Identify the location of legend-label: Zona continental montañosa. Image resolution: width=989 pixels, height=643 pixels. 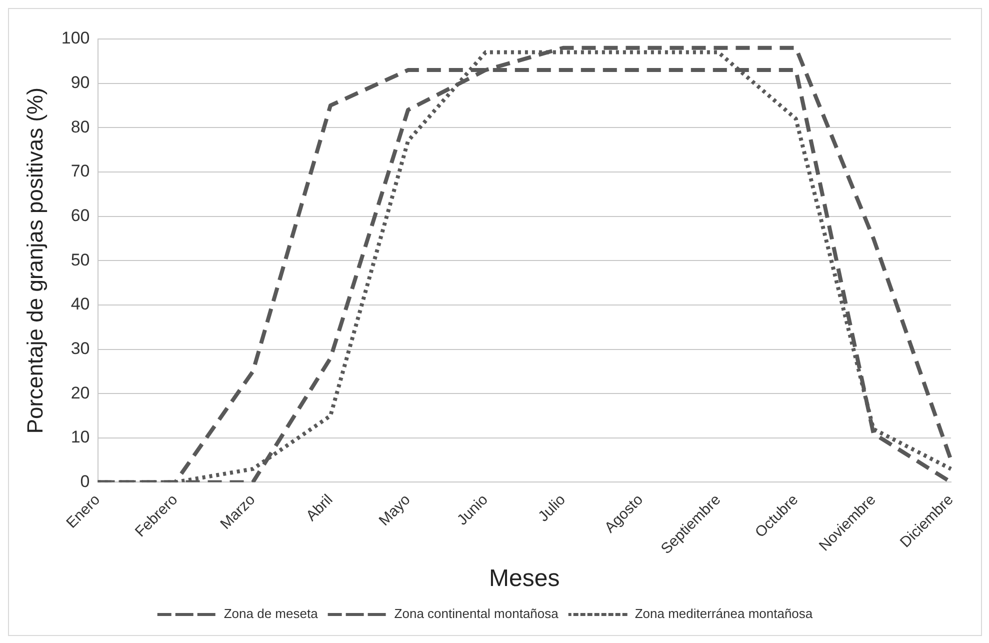
(477, 614).